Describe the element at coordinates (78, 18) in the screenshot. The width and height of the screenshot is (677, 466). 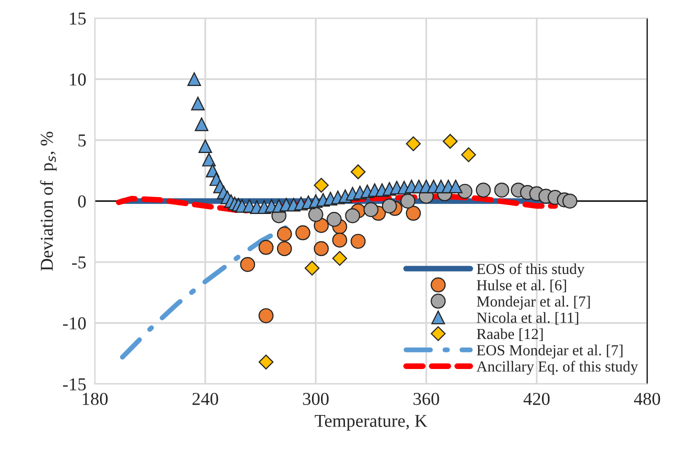
I see `y-tick-label: 15` at that location.